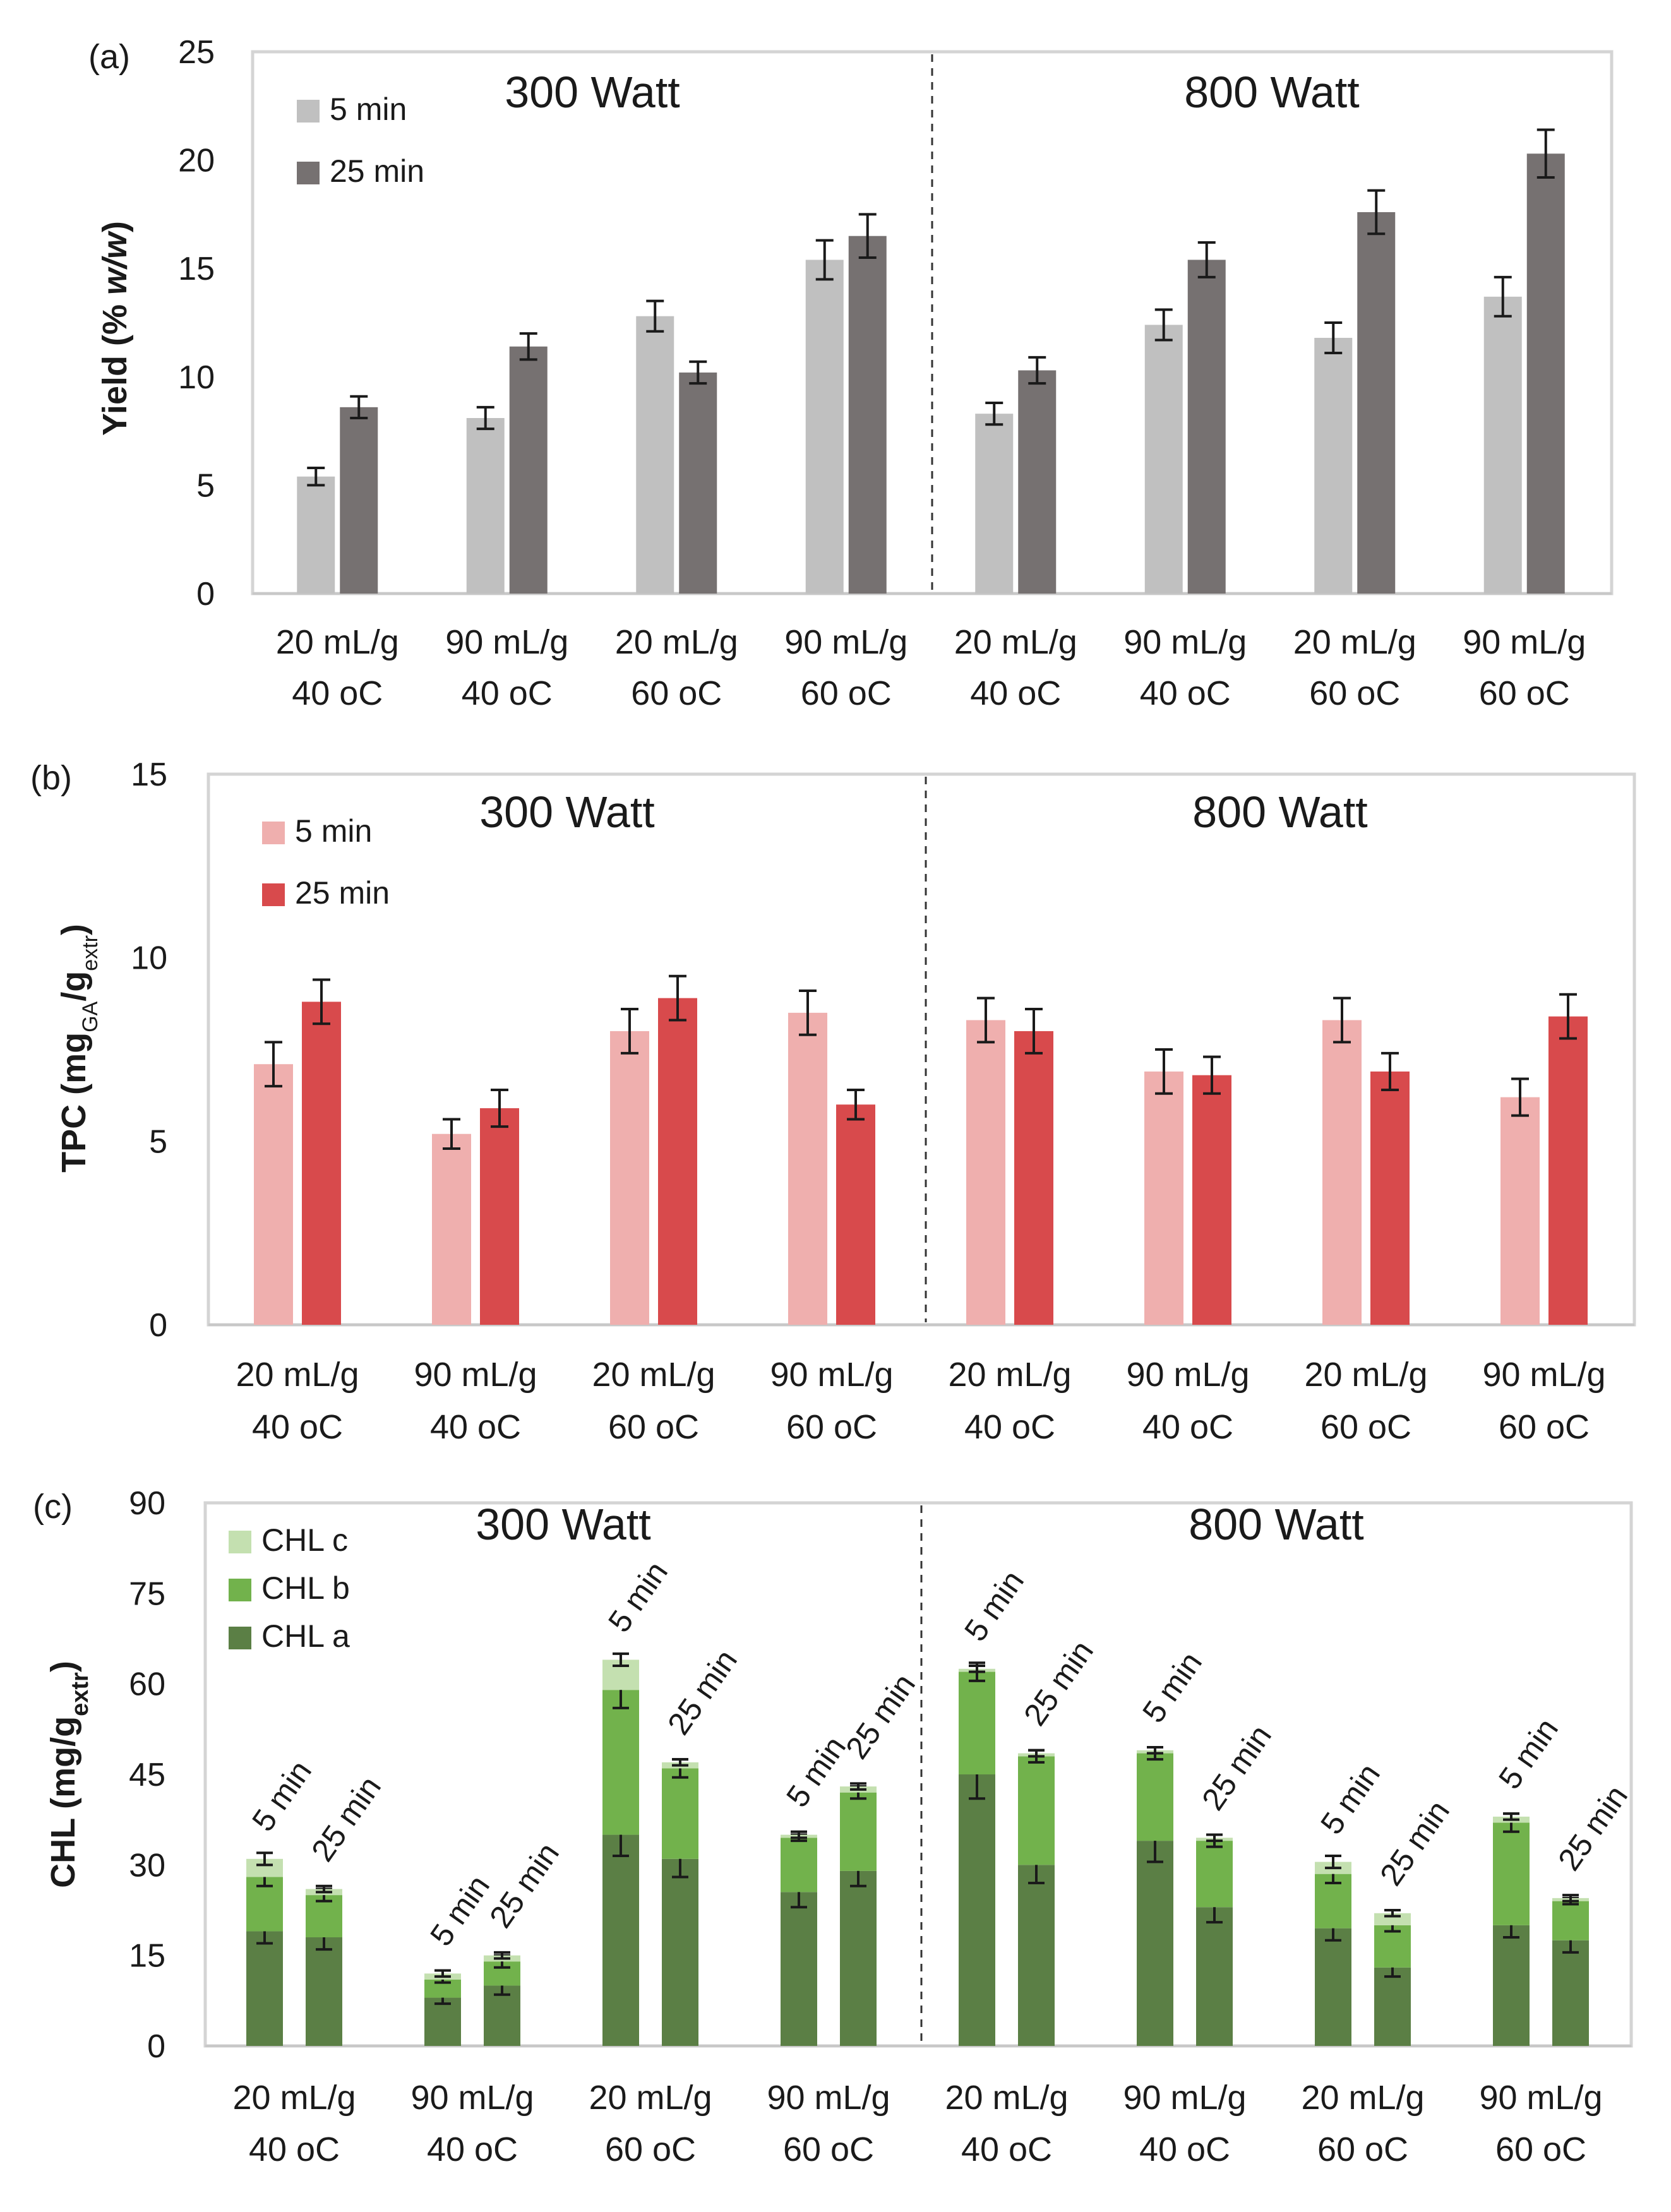  Describe the element at coordinates (149, 958) in the screenshot. I see `y-tick-label: 10` at that location.